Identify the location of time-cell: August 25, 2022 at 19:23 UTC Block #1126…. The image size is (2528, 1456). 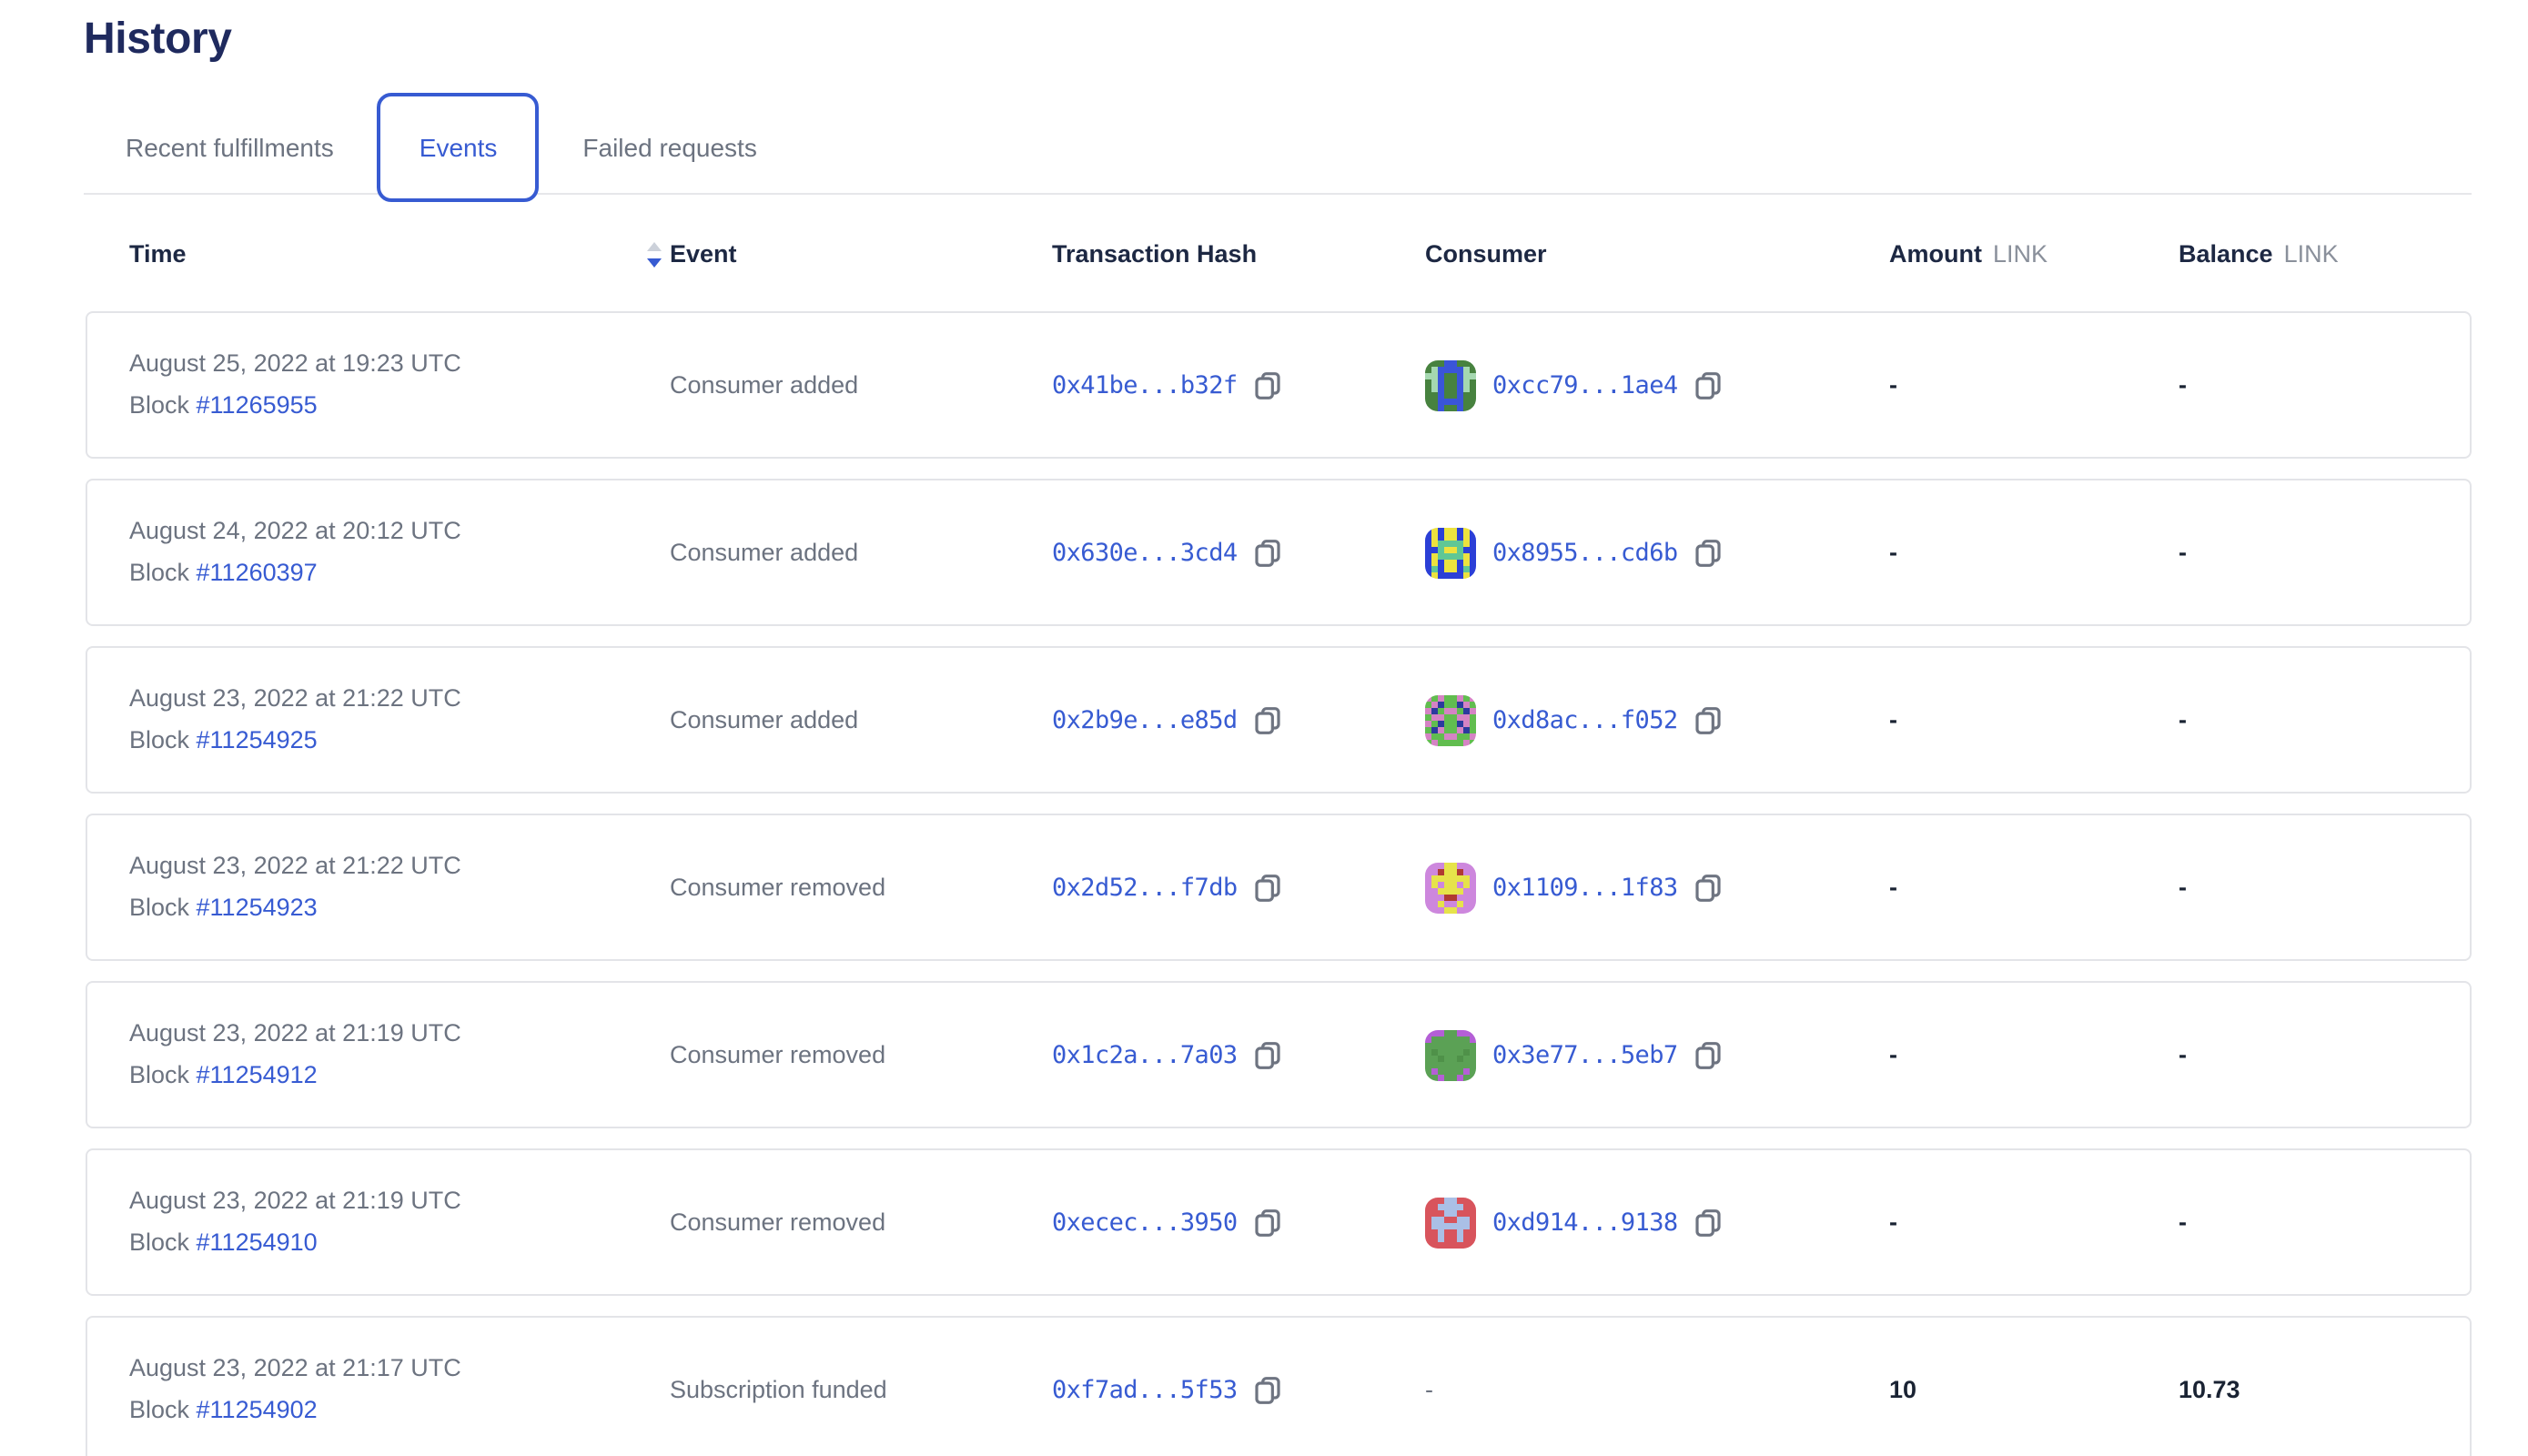
(399, 370).